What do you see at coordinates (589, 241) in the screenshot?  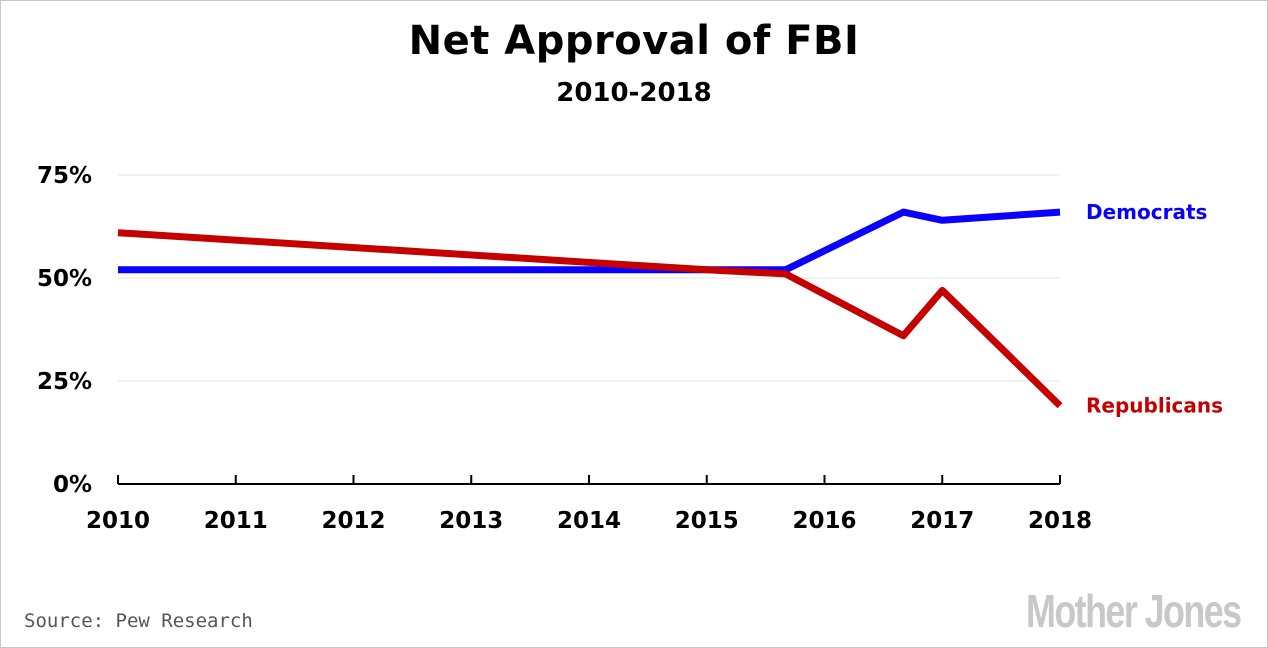 I see `series-line-democrats` at bounding box center [589, 241].